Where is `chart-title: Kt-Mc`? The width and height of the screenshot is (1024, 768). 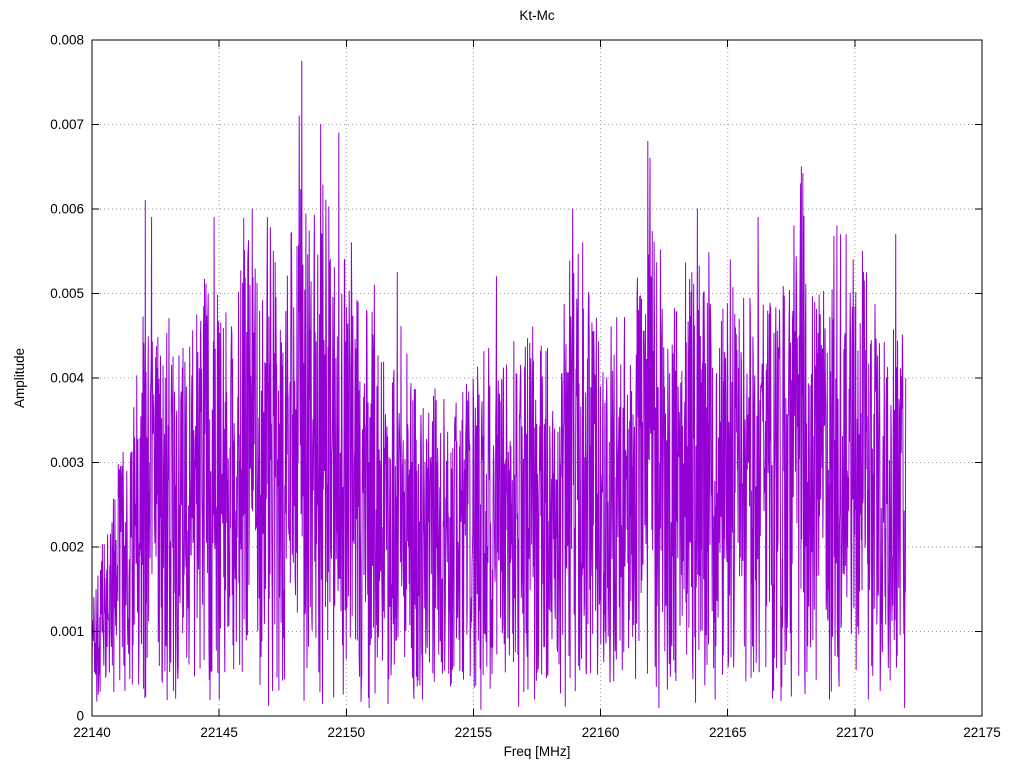 chart-title: Kt-Mc is located at coordinates (537, 15).